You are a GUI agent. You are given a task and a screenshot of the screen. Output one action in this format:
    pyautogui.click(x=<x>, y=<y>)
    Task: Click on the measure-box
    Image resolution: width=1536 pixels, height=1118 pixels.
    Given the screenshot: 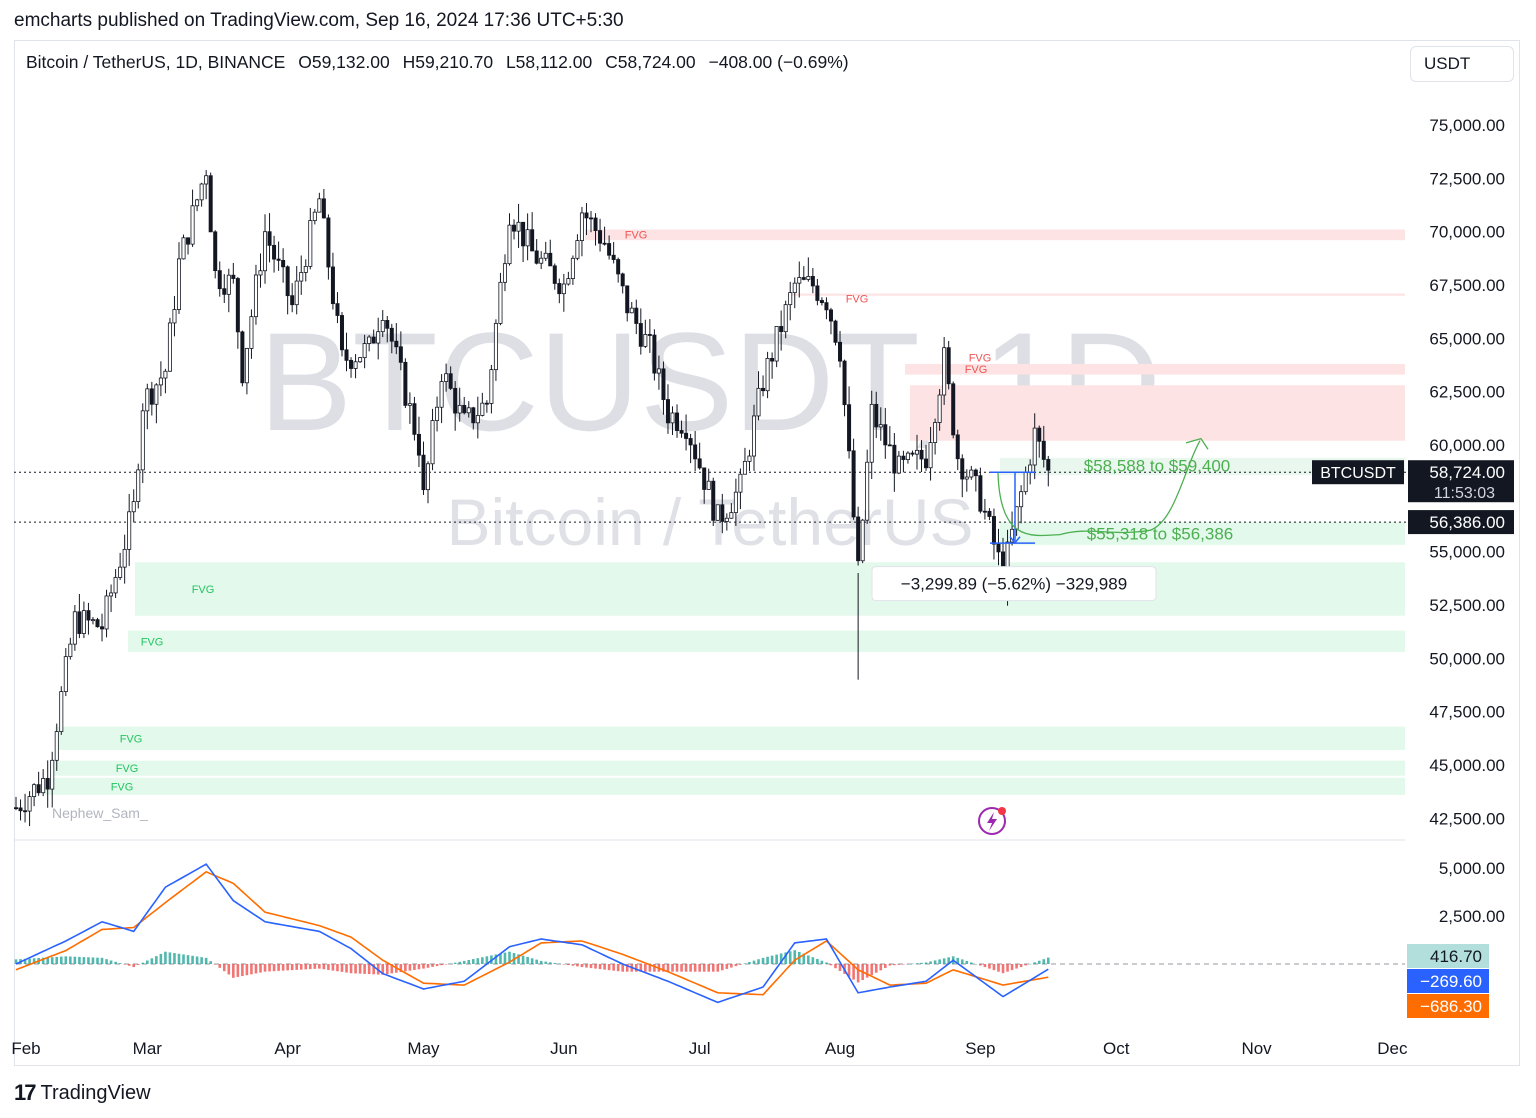 What is the action you would take?
    pyautogui.click(x=1014, y=584)
    